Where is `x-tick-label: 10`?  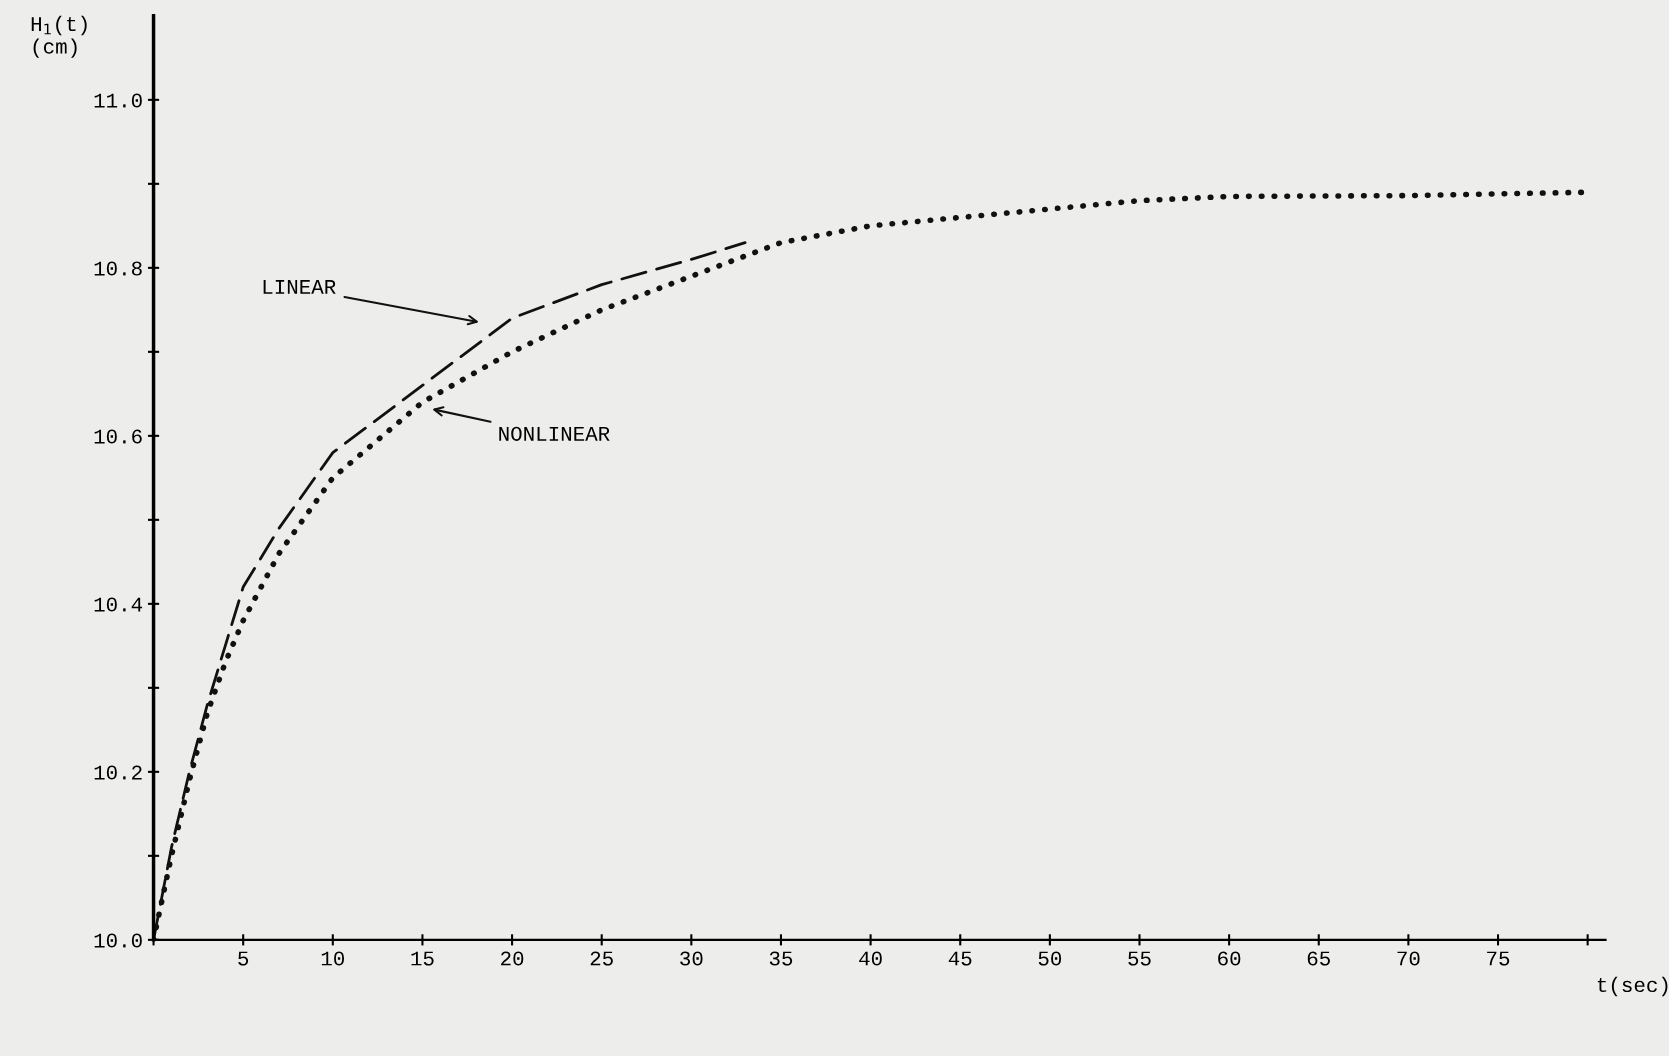
x-tick-label: 10 is located at coordinates (333, 958).